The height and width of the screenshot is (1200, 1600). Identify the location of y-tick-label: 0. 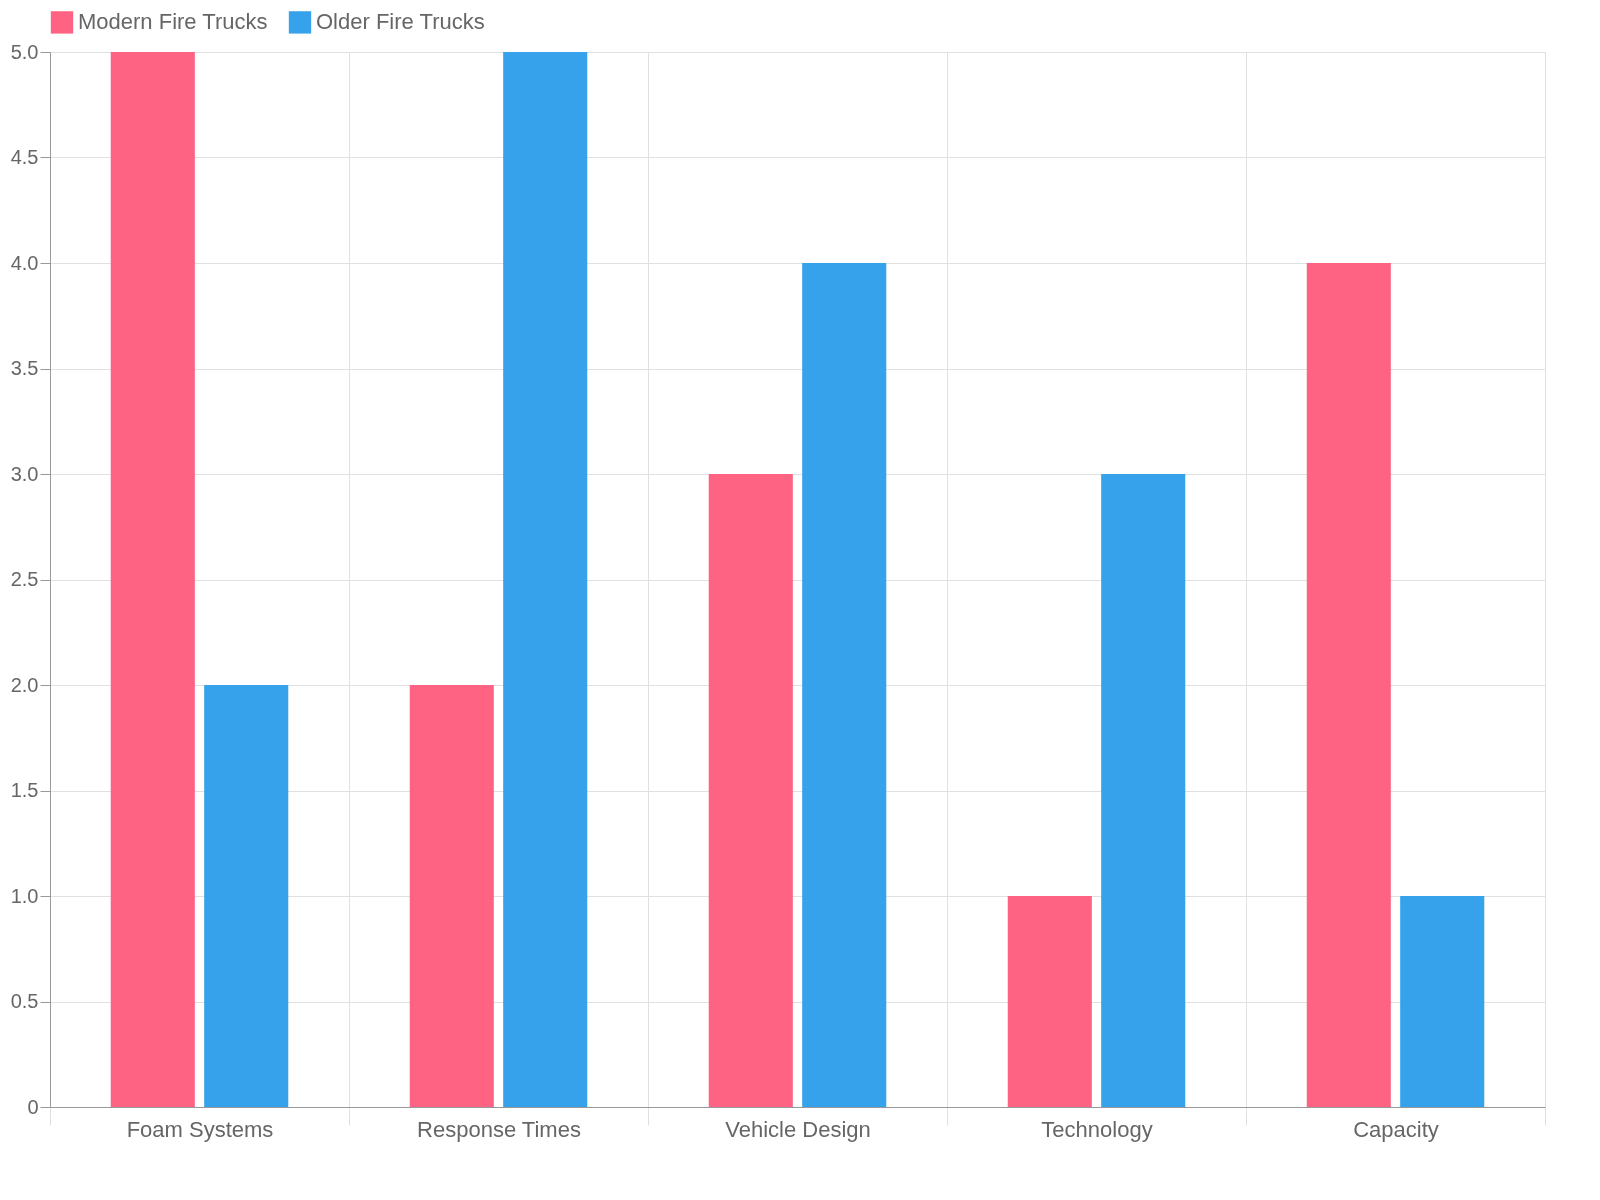
(33, 1106).